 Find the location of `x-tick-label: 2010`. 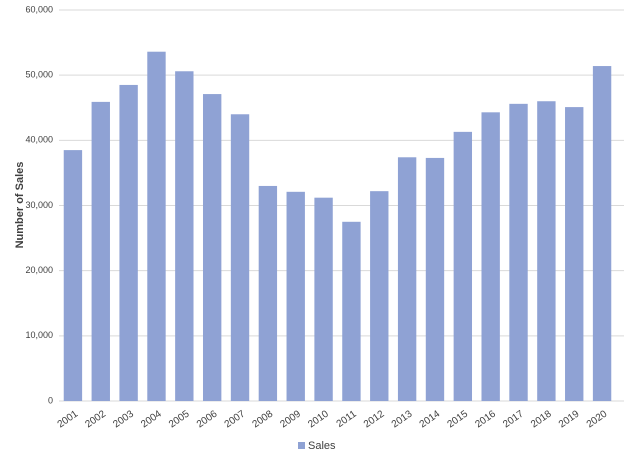

x-tick-label: 2010 is located at coordinates (318, 419).